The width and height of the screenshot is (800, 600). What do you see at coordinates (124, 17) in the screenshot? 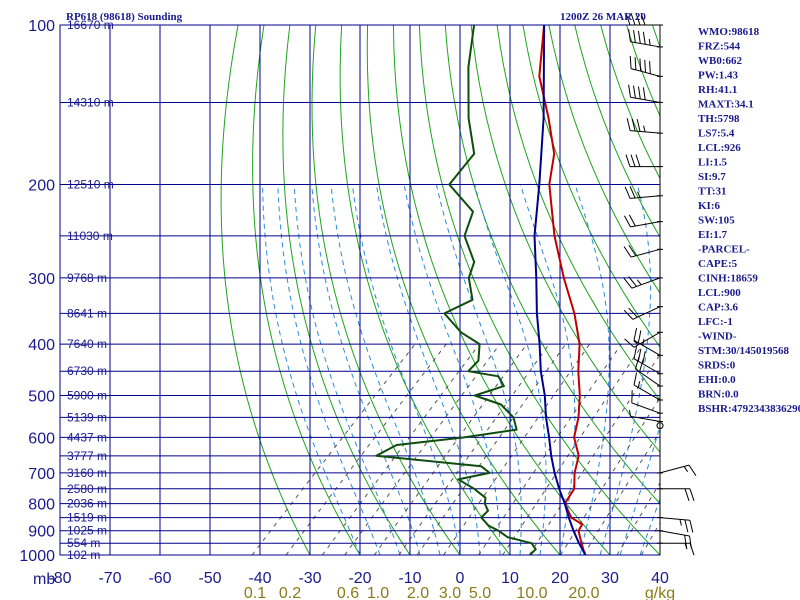
I see `chart-title-left: RP618 (98618) Sounding` at bounding box center [124, 17].